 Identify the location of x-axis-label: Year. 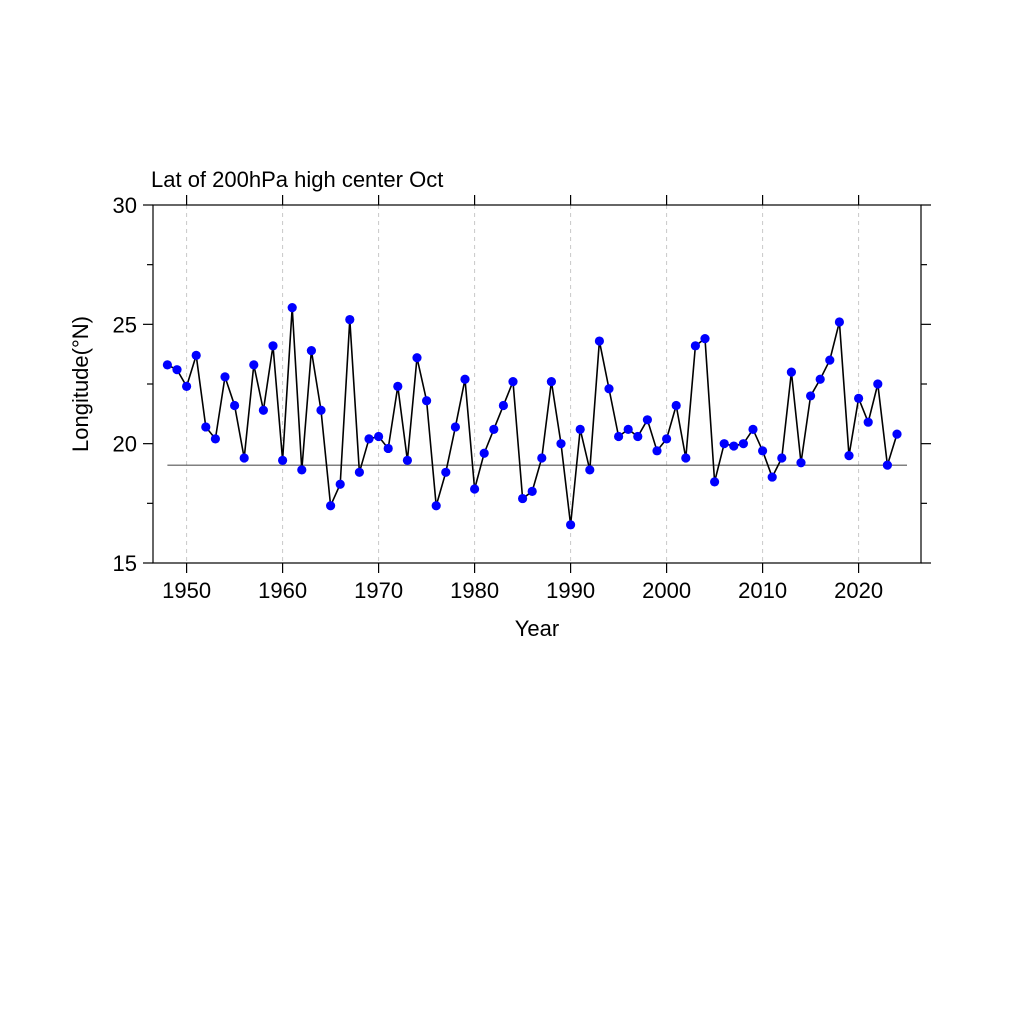
(537, 628).